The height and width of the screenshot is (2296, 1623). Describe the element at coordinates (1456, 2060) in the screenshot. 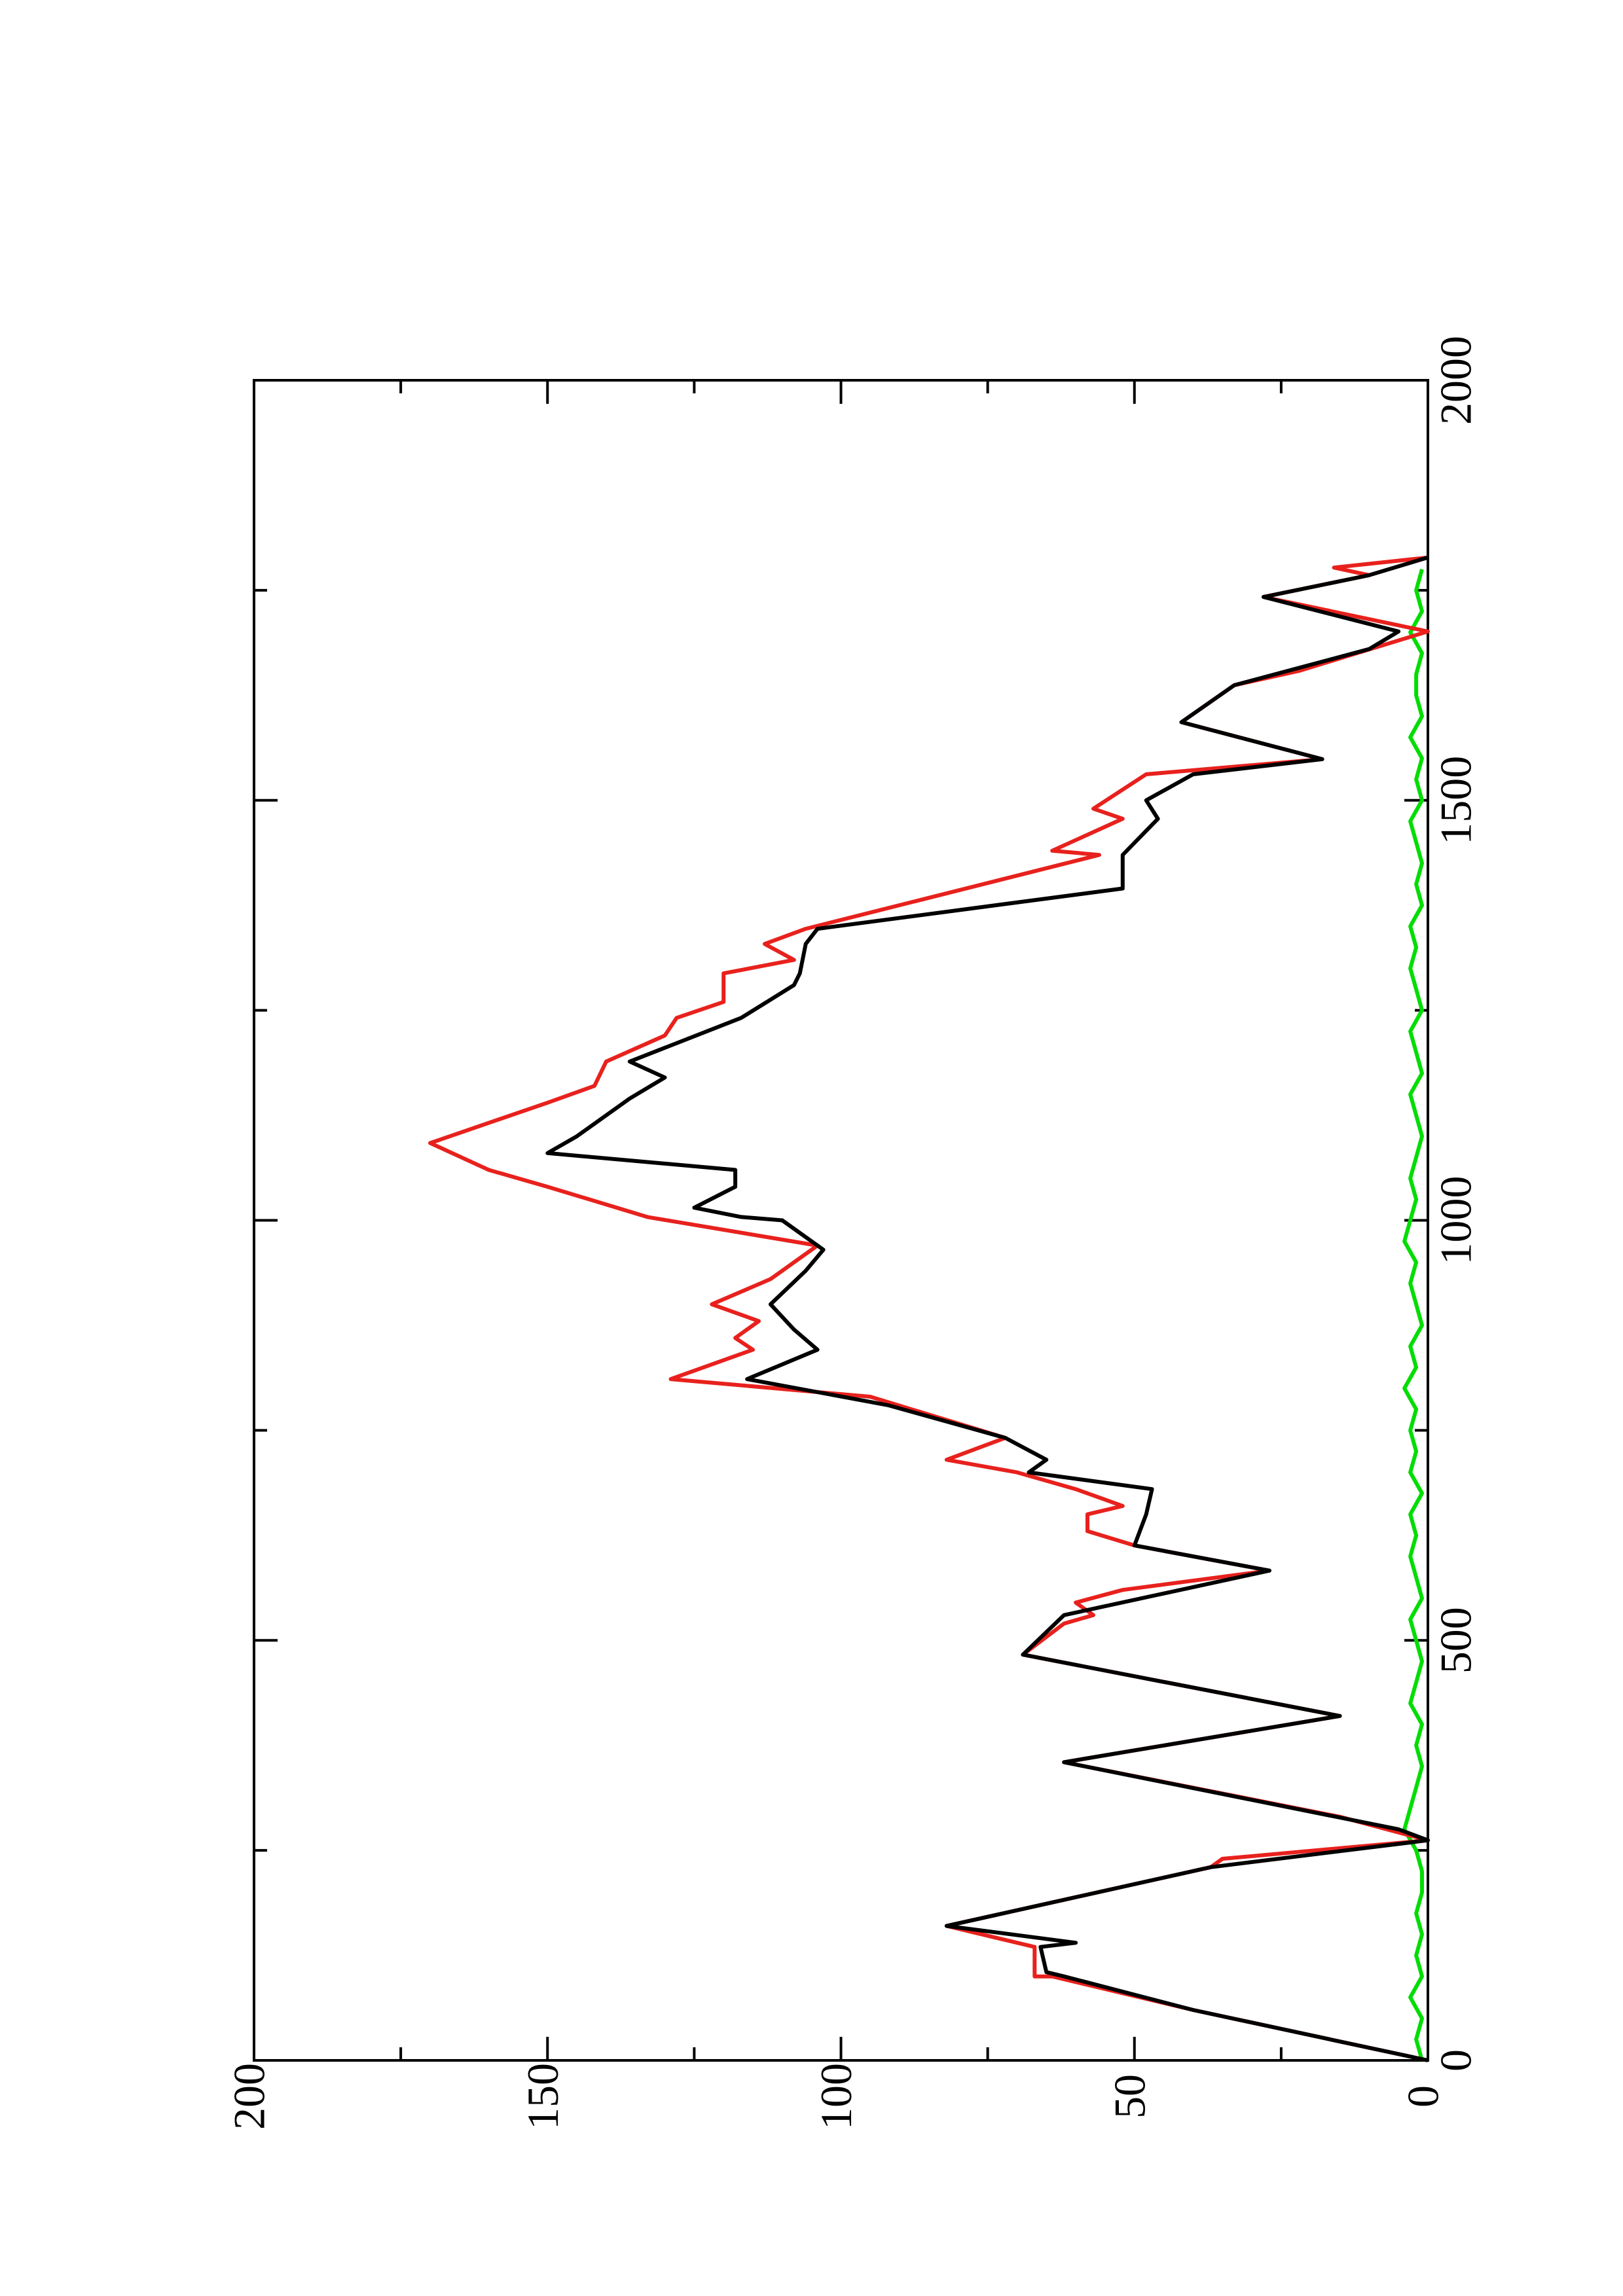

I see `x-tick-label: 0` at that location.